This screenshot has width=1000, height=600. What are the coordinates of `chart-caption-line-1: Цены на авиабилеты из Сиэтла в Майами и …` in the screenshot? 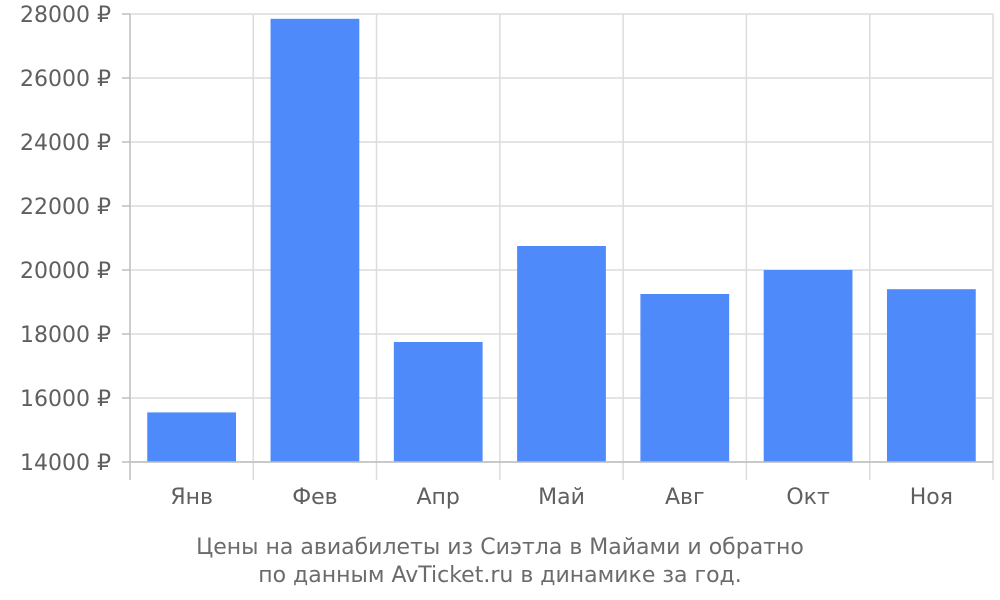 It's located at (500, 547).